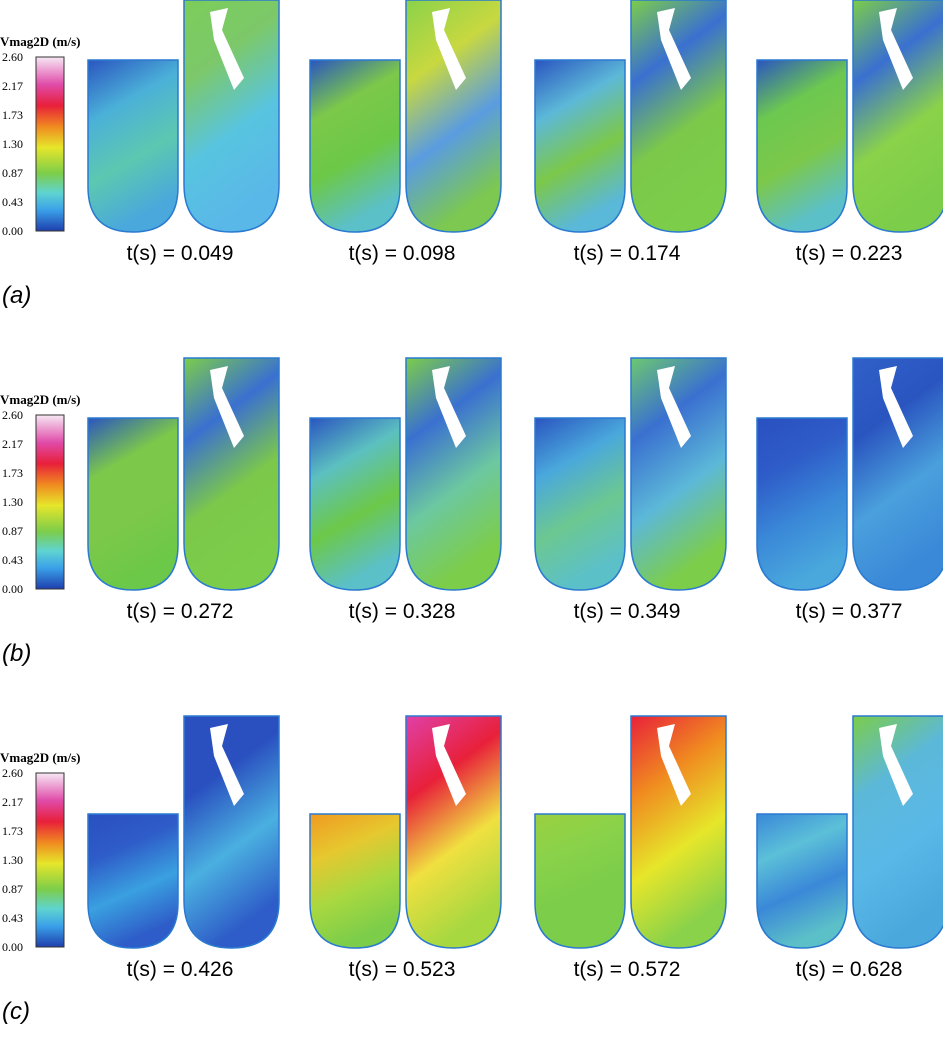 The height and width of the screenshot is (1050, 943). Describe the element at coordinates (16, 295) in the screenshot. I see `panel-label: (a)` at that location.